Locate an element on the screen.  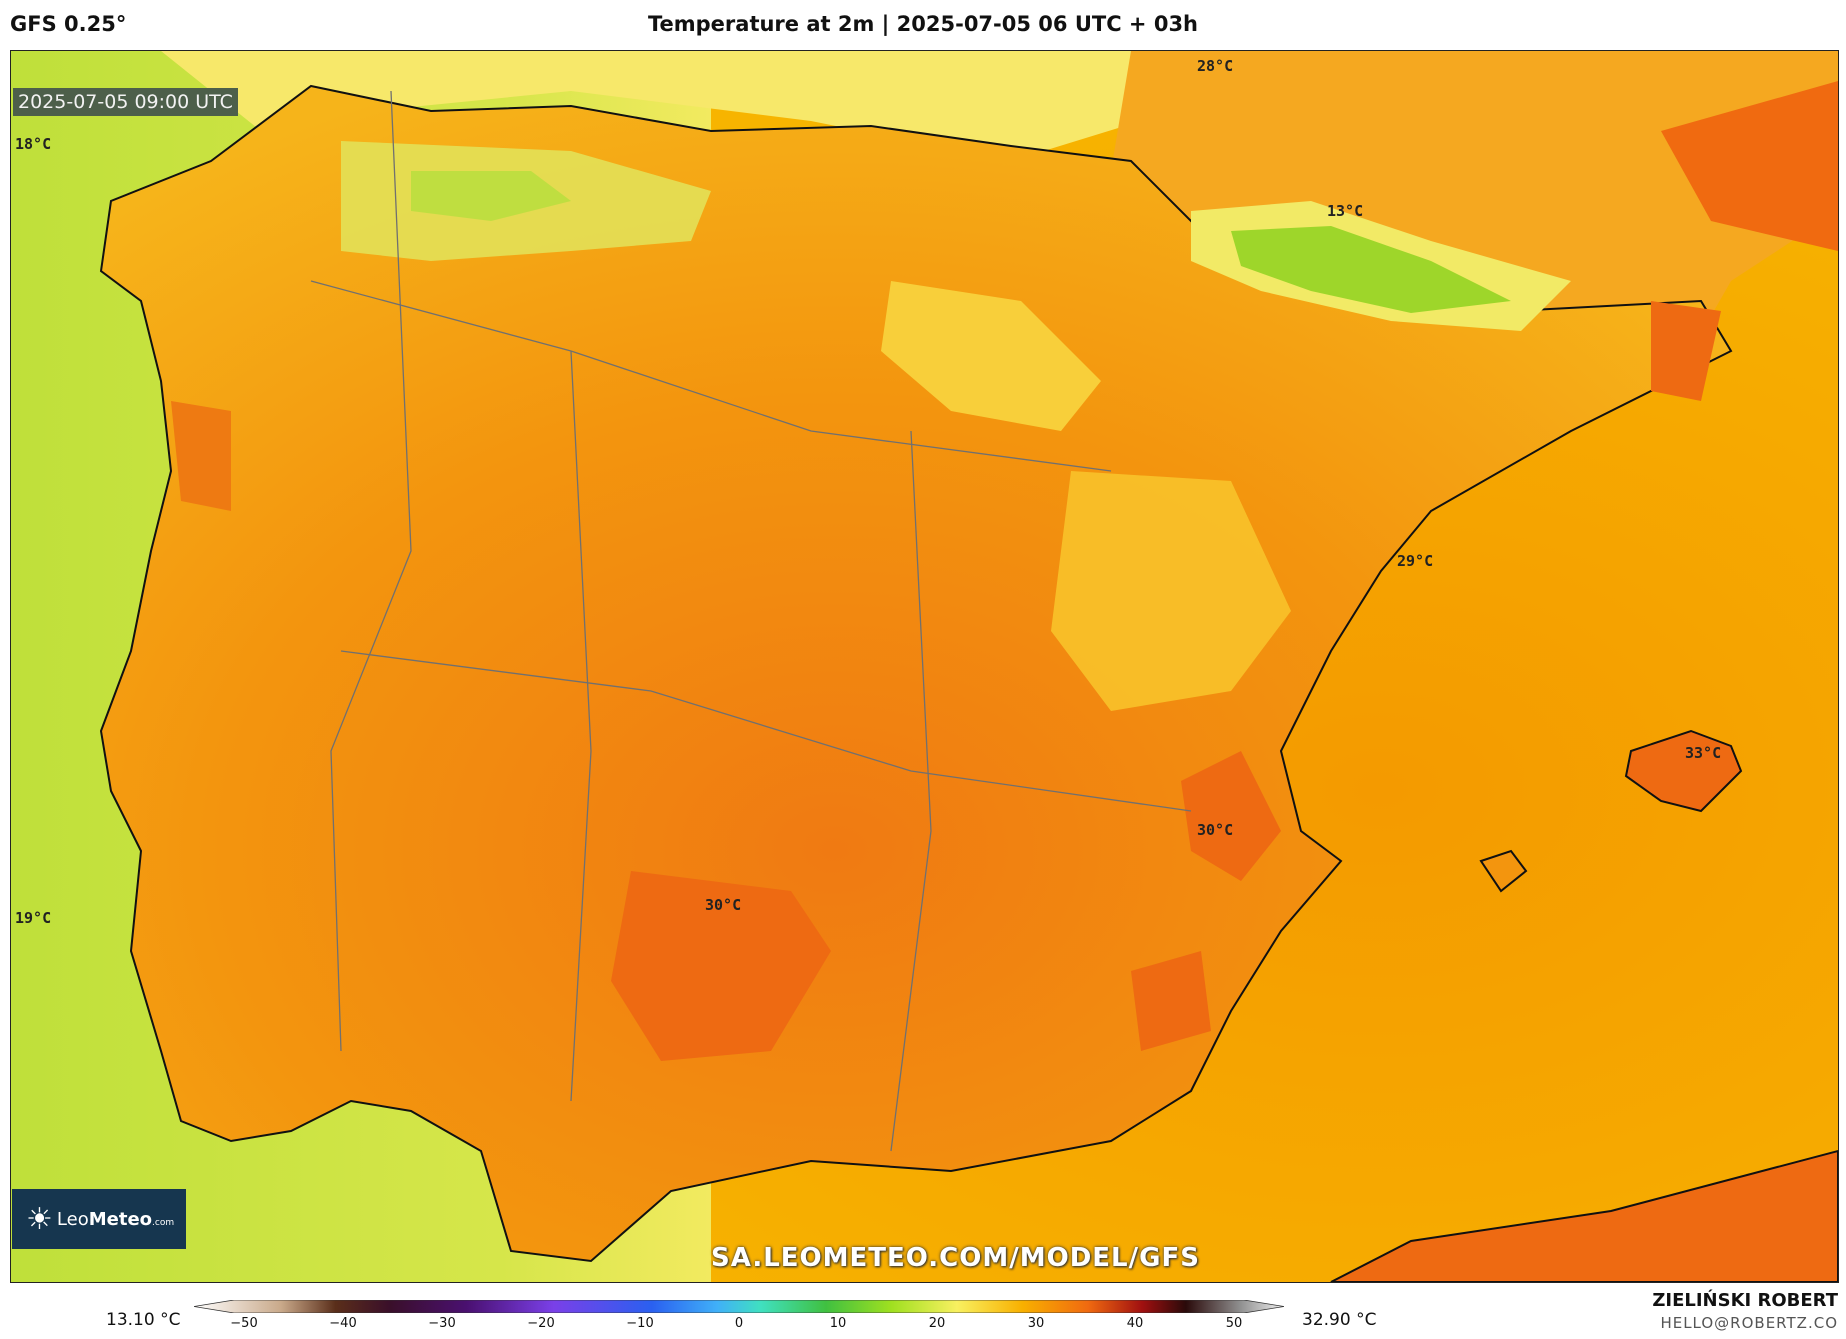
colorbar is located at coordinates (739, 1306).